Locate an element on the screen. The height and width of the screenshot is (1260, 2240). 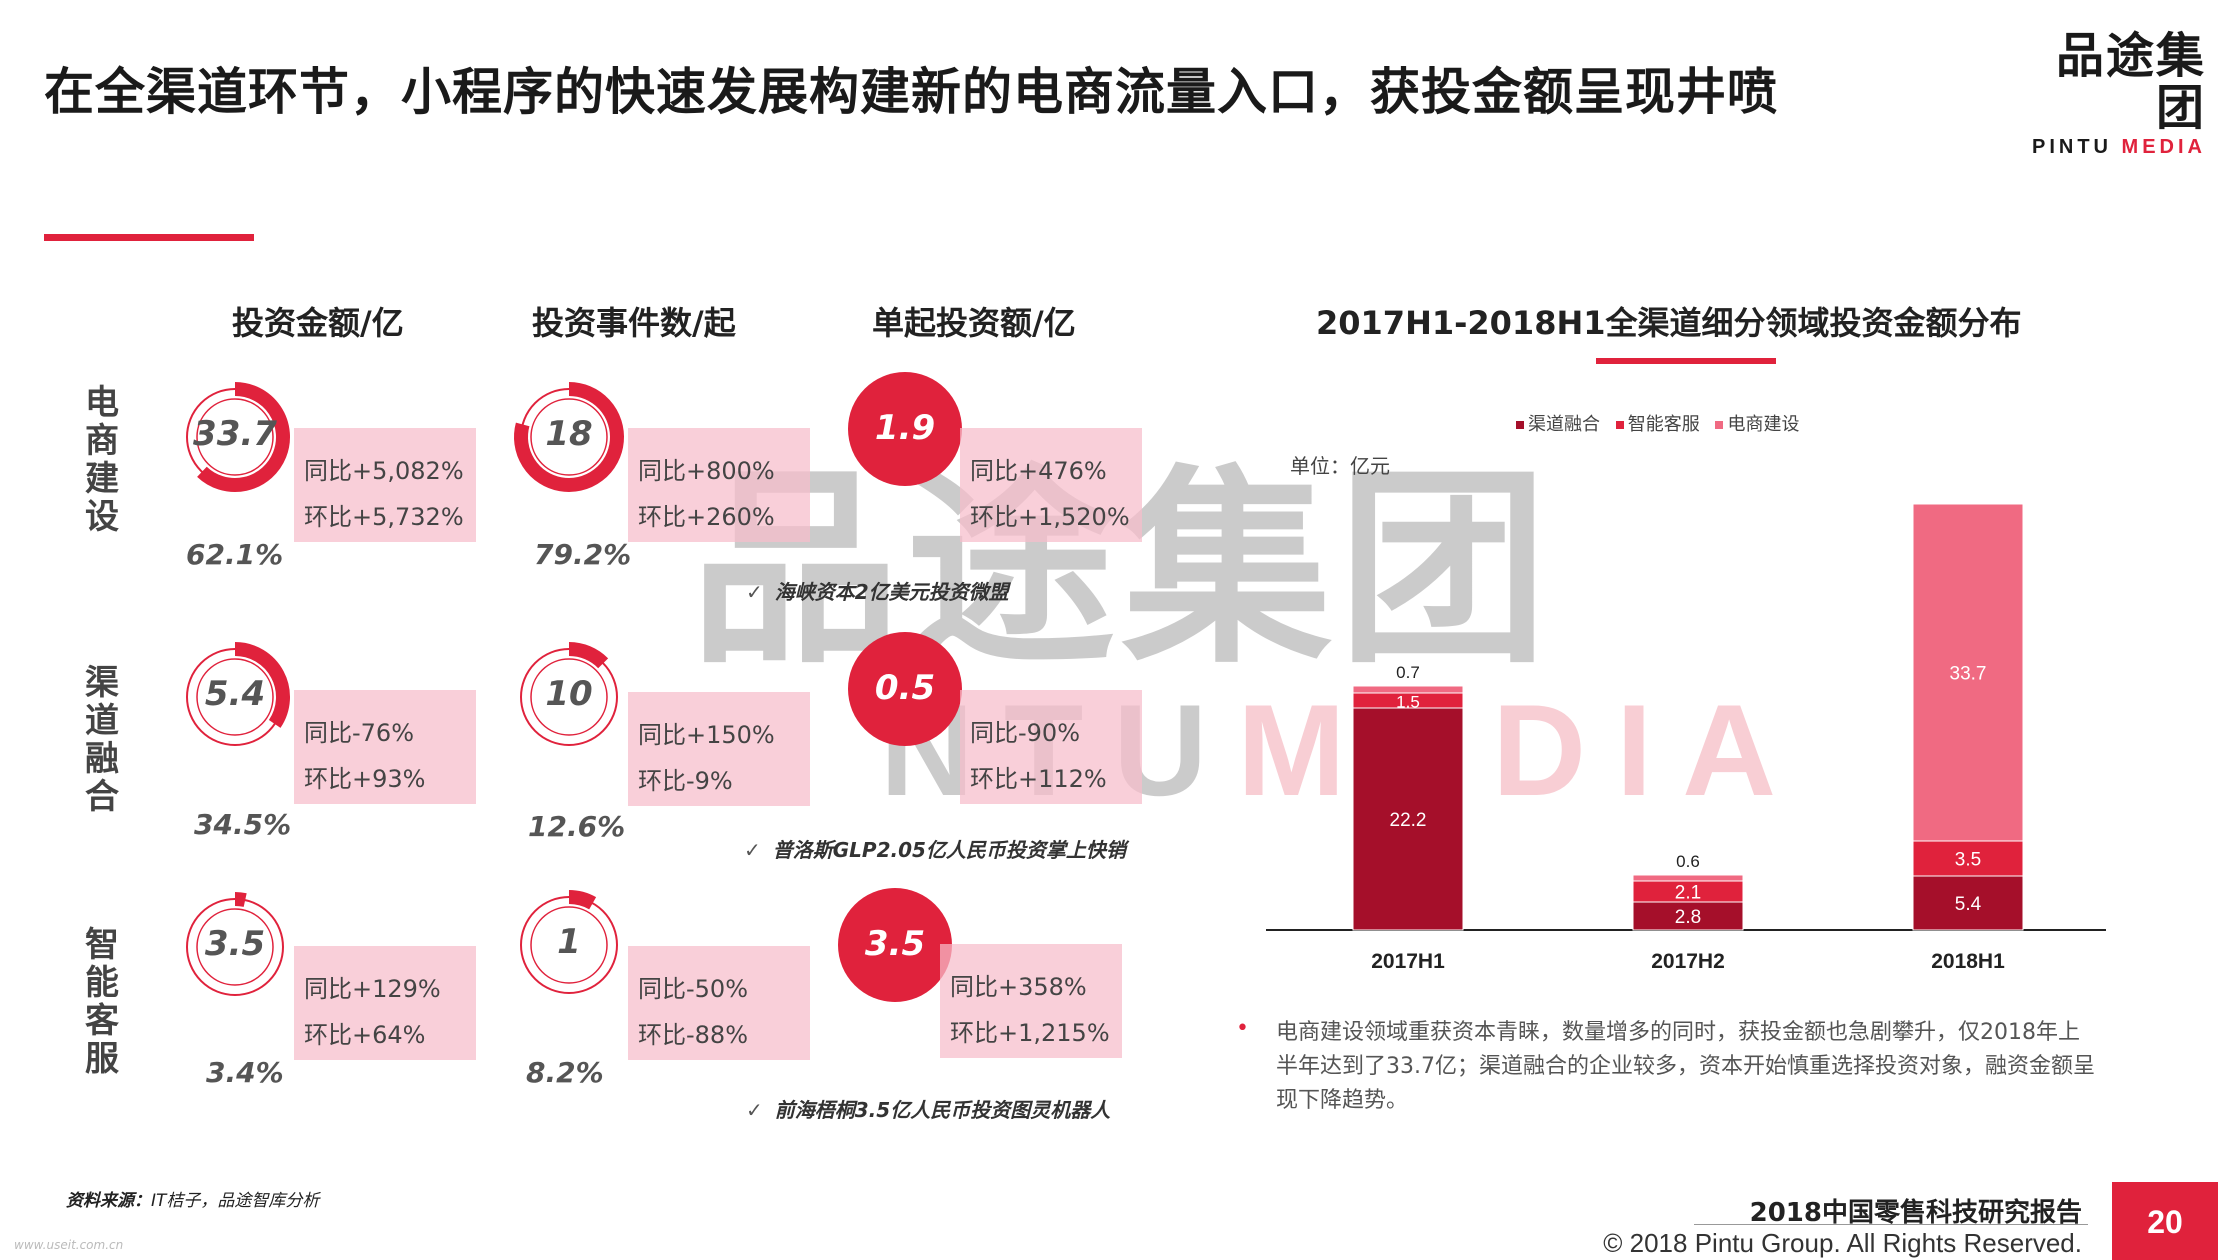
yoy-text: 同比+150% is located at coordinates (706, 735).